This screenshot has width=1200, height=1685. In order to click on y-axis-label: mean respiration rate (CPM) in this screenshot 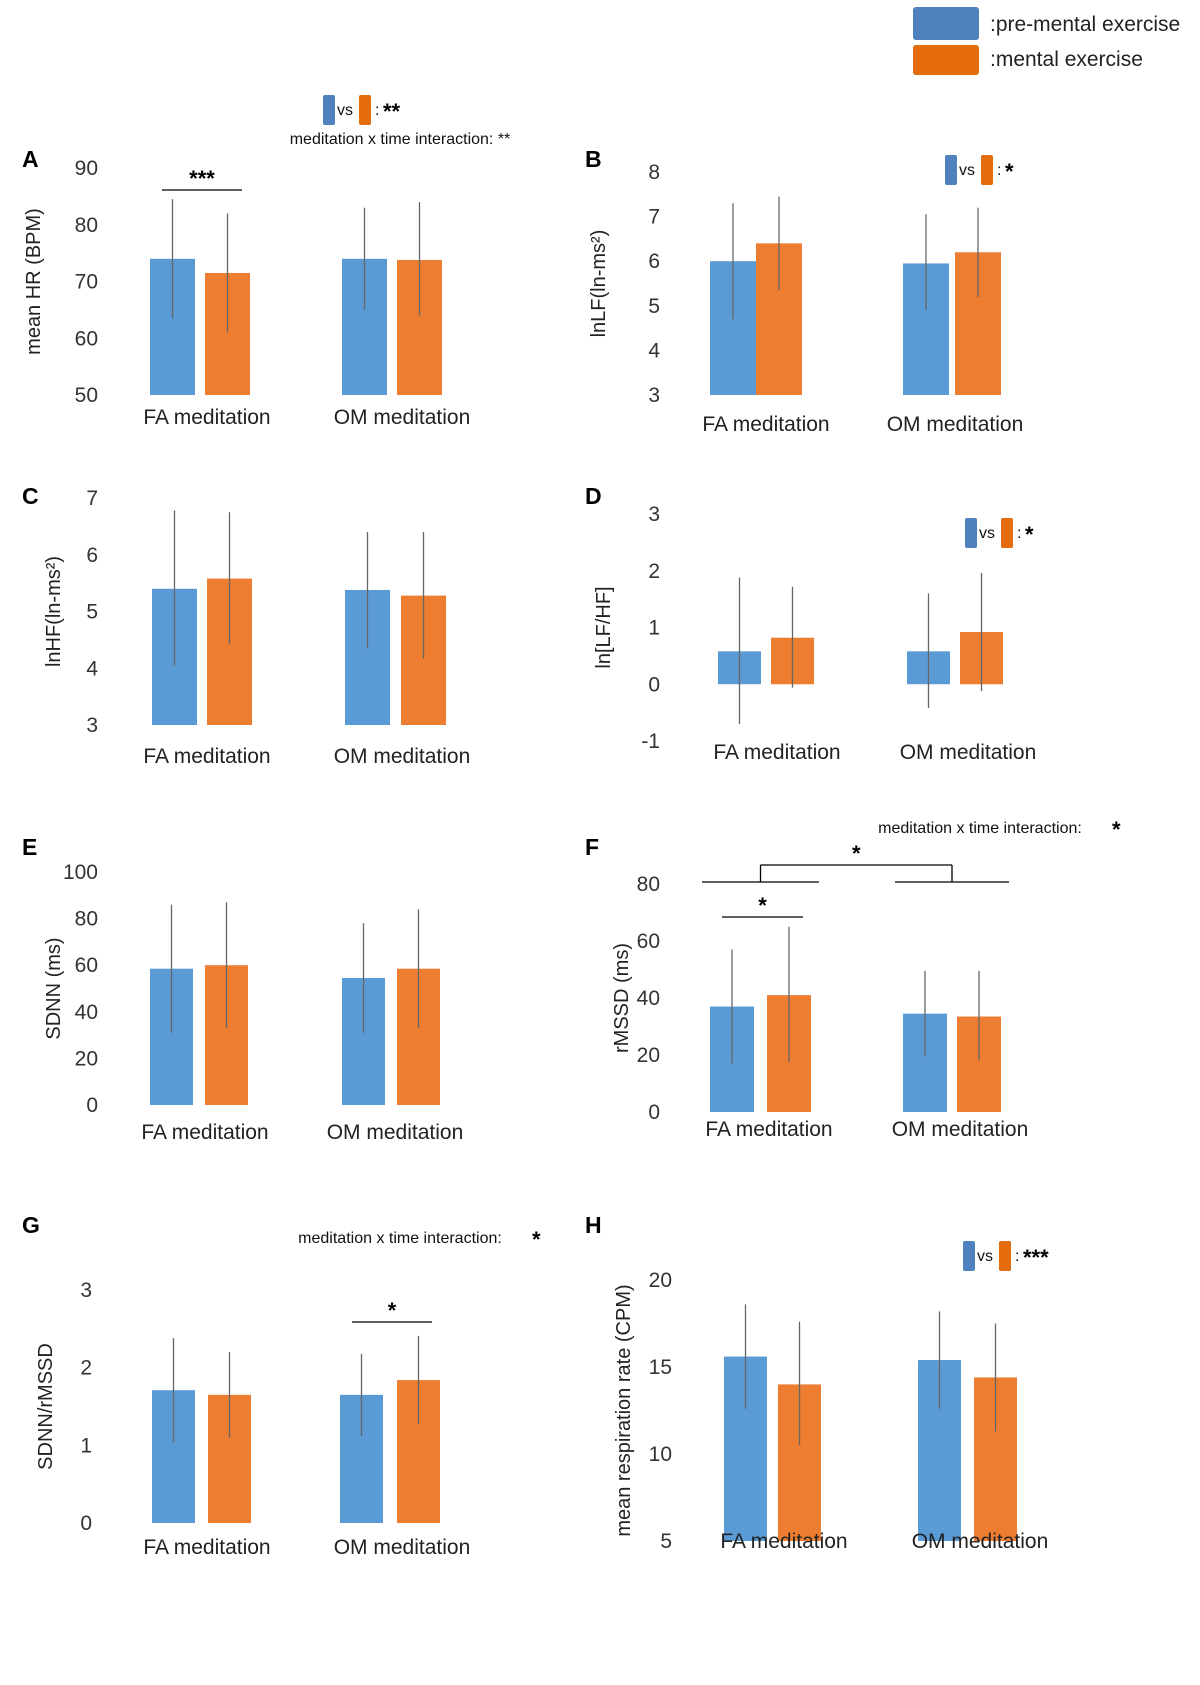, I will do `click(624, 1410)`.